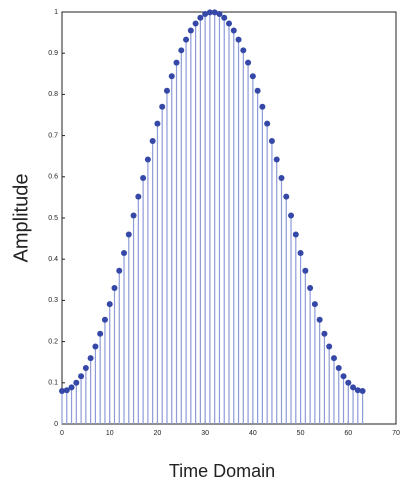 The height and width of the screenshot is (490, 412). What do you see at coordinates (158, 433) in the screenshot?
I see `x-tick-label: 20` at bounding box center [158, 433].